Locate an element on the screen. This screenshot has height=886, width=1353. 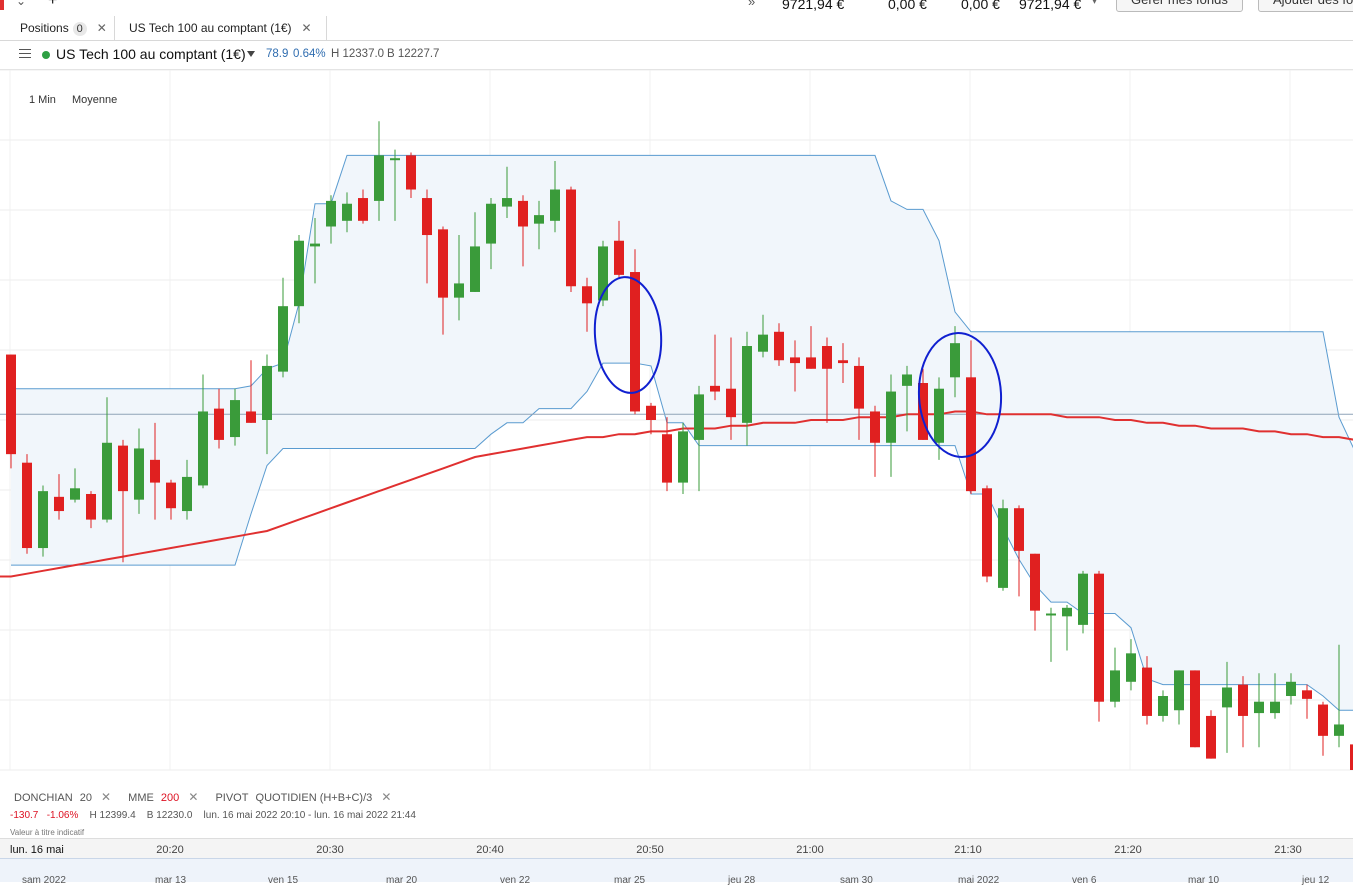
chart-type-selector: Moyenne is located at coordinates (95, 100).